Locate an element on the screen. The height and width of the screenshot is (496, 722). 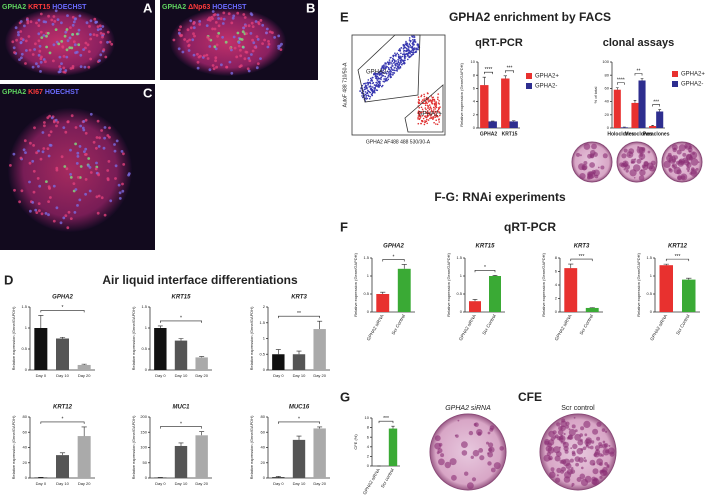
x-tick-label: Day 0 is located at coordinates (41, 375).